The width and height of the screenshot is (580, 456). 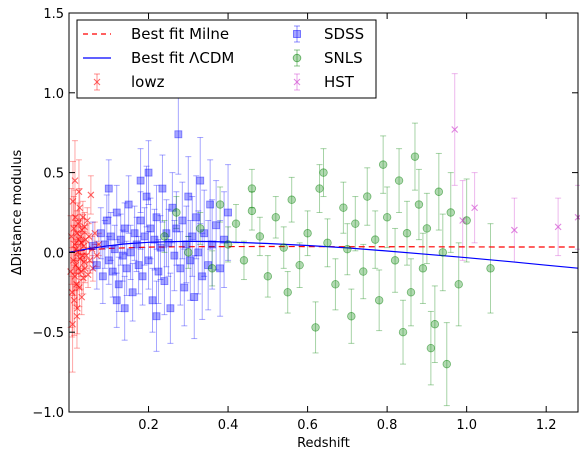 What do you see at coordinates (17, 212) in the screenshot?
I see `y-axis-label: ΔDistance modulus` at bounding box center [17, 212].